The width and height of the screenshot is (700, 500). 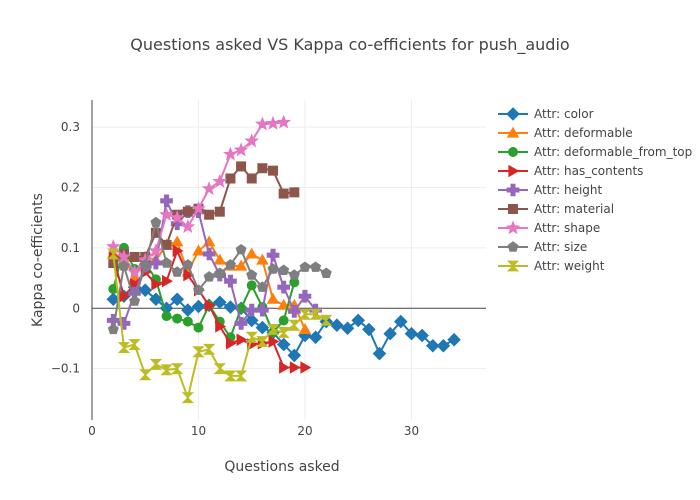 I want to click on legend-item: Attr: deformable, so click(x=565, y=133).